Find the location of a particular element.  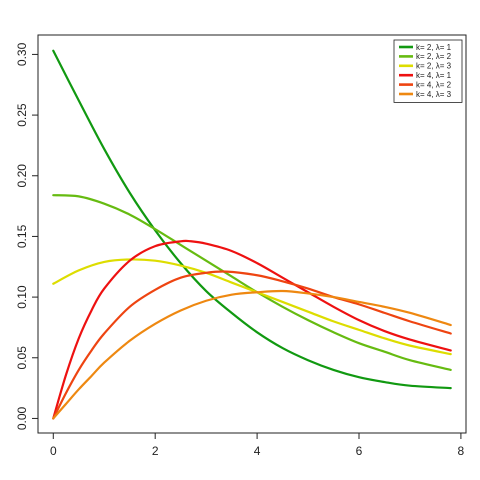

x-tick-label: 2 is located at coordinates (155, 451).